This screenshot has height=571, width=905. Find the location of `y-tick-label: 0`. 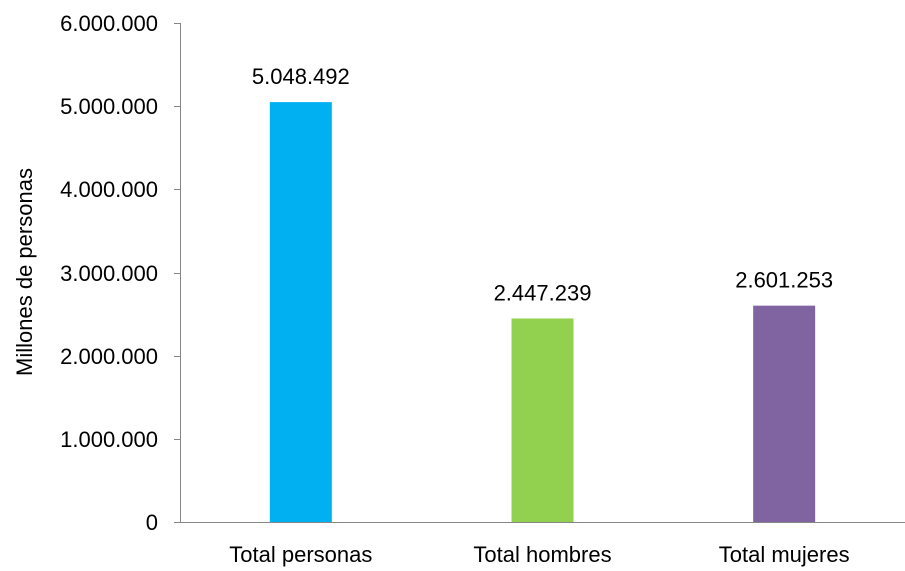

y-tick-label: 0 is located at coordinates (152, 522).